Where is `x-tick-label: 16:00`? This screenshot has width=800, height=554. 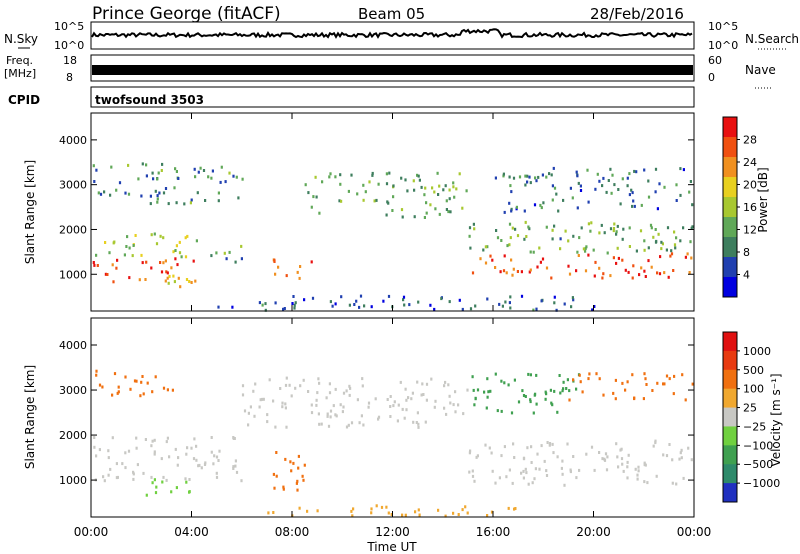 x-tick-label: 16:00 is located at coordinates (493, 532).